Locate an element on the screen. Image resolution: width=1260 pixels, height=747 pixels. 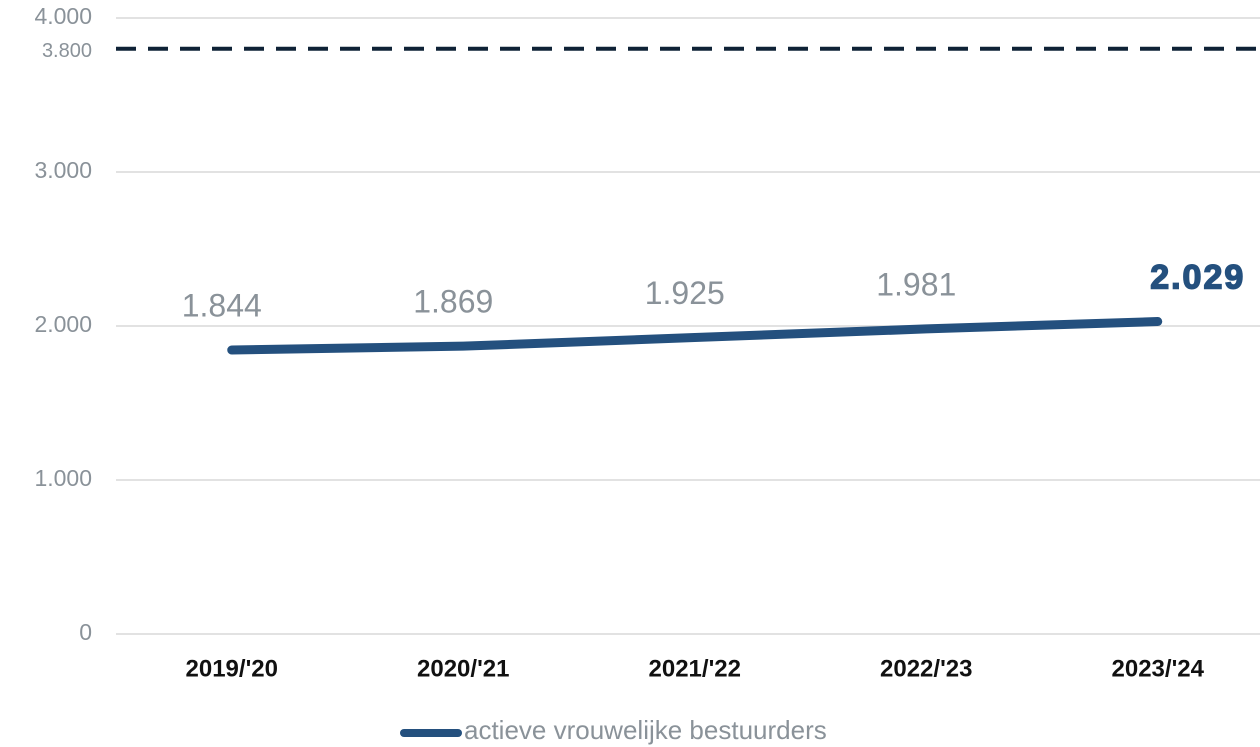
x-tick-label: 2023/'24 is located at coordinates (1158, 668).